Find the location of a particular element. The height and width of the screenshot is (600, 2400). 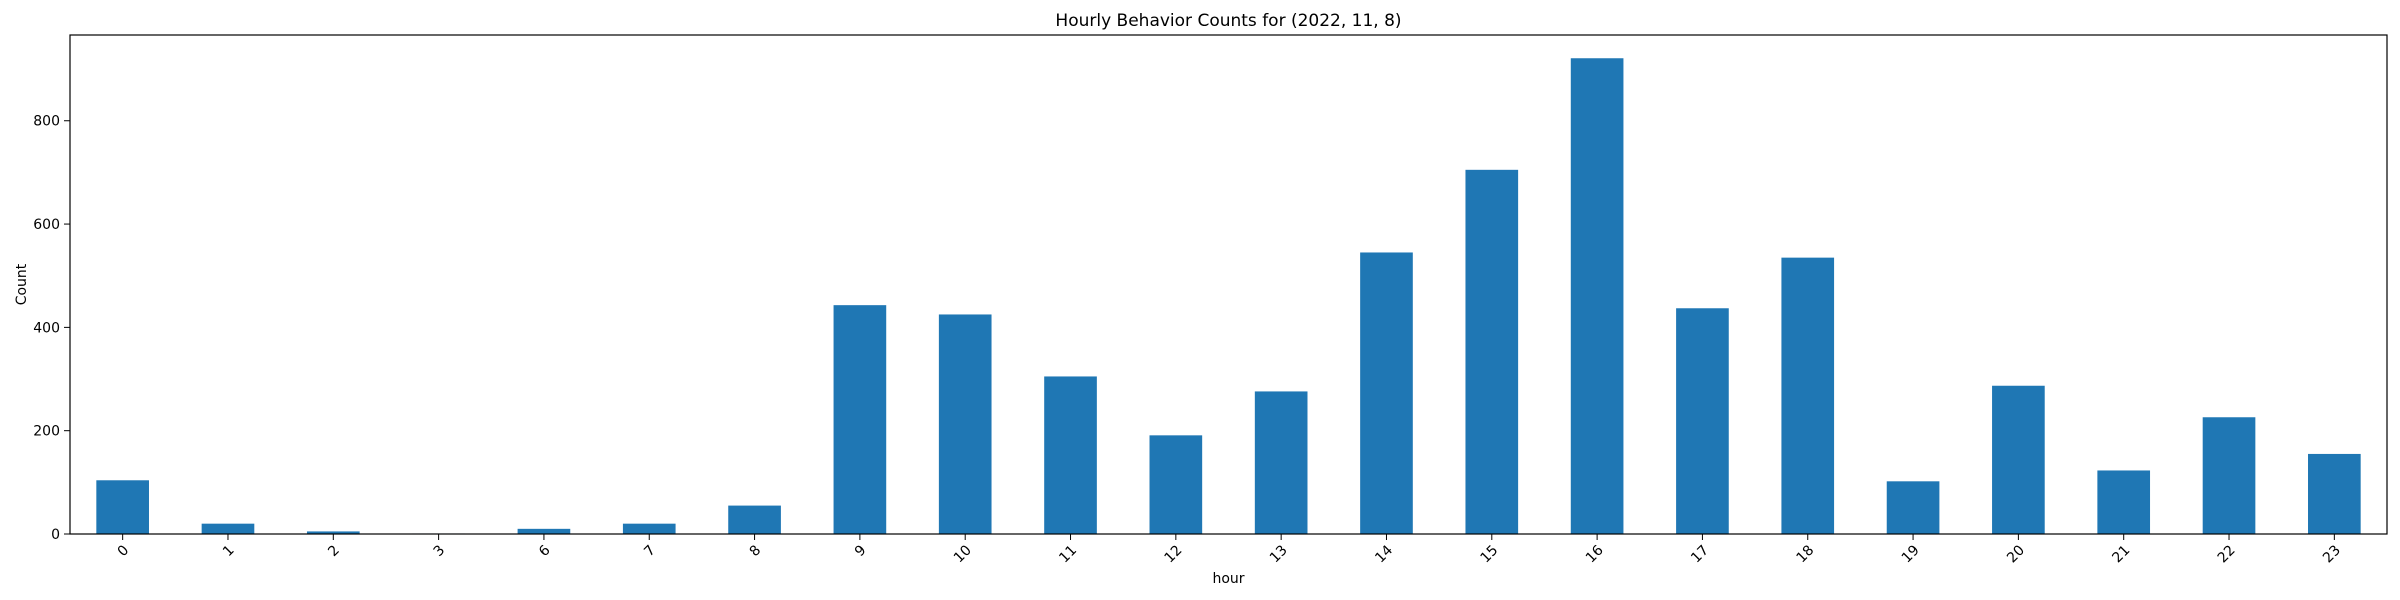

x-tick-label: 1 is located at coordinates (229, 551).